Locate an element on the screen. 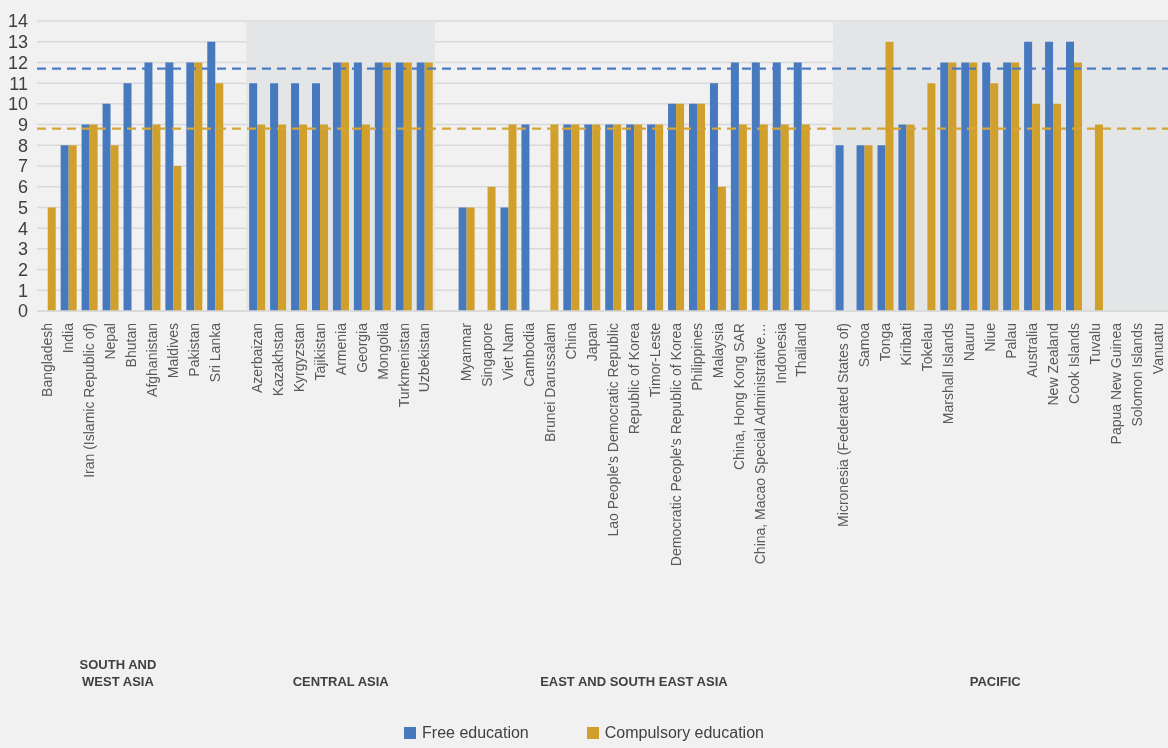 This screenshot has height=748, width=1168. legend-label: Compulsory education is located at coordinates (684, 733).